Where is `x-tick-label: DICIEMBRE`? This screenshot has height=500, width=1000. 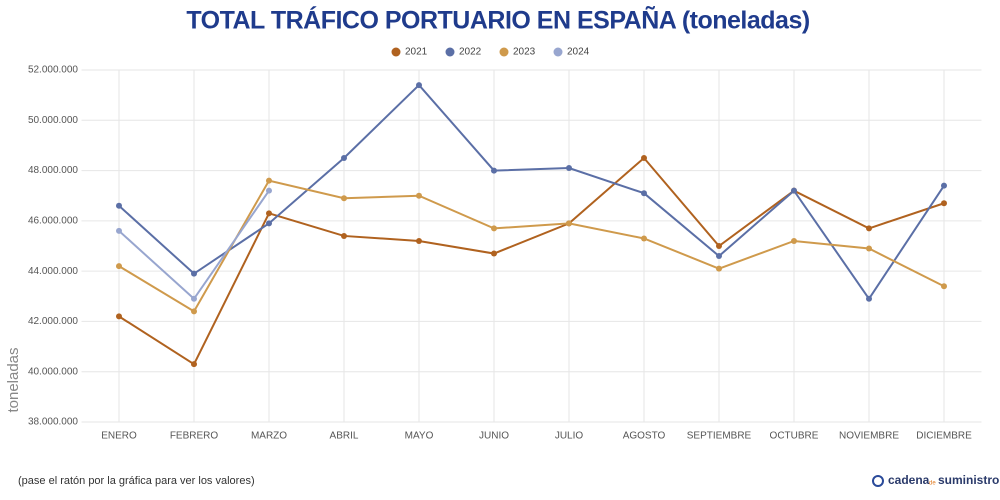
x-tick-label: DICIEMBRE is located at coordinates (944, 436).